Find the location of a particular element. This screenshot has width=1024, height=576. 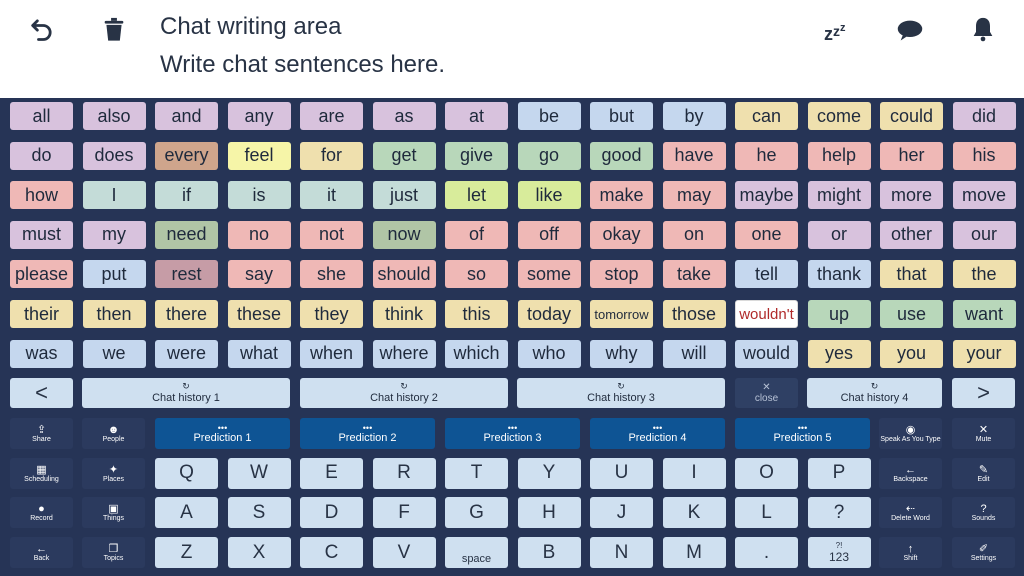

word-key-go: go is located at coordinates (549, 155).